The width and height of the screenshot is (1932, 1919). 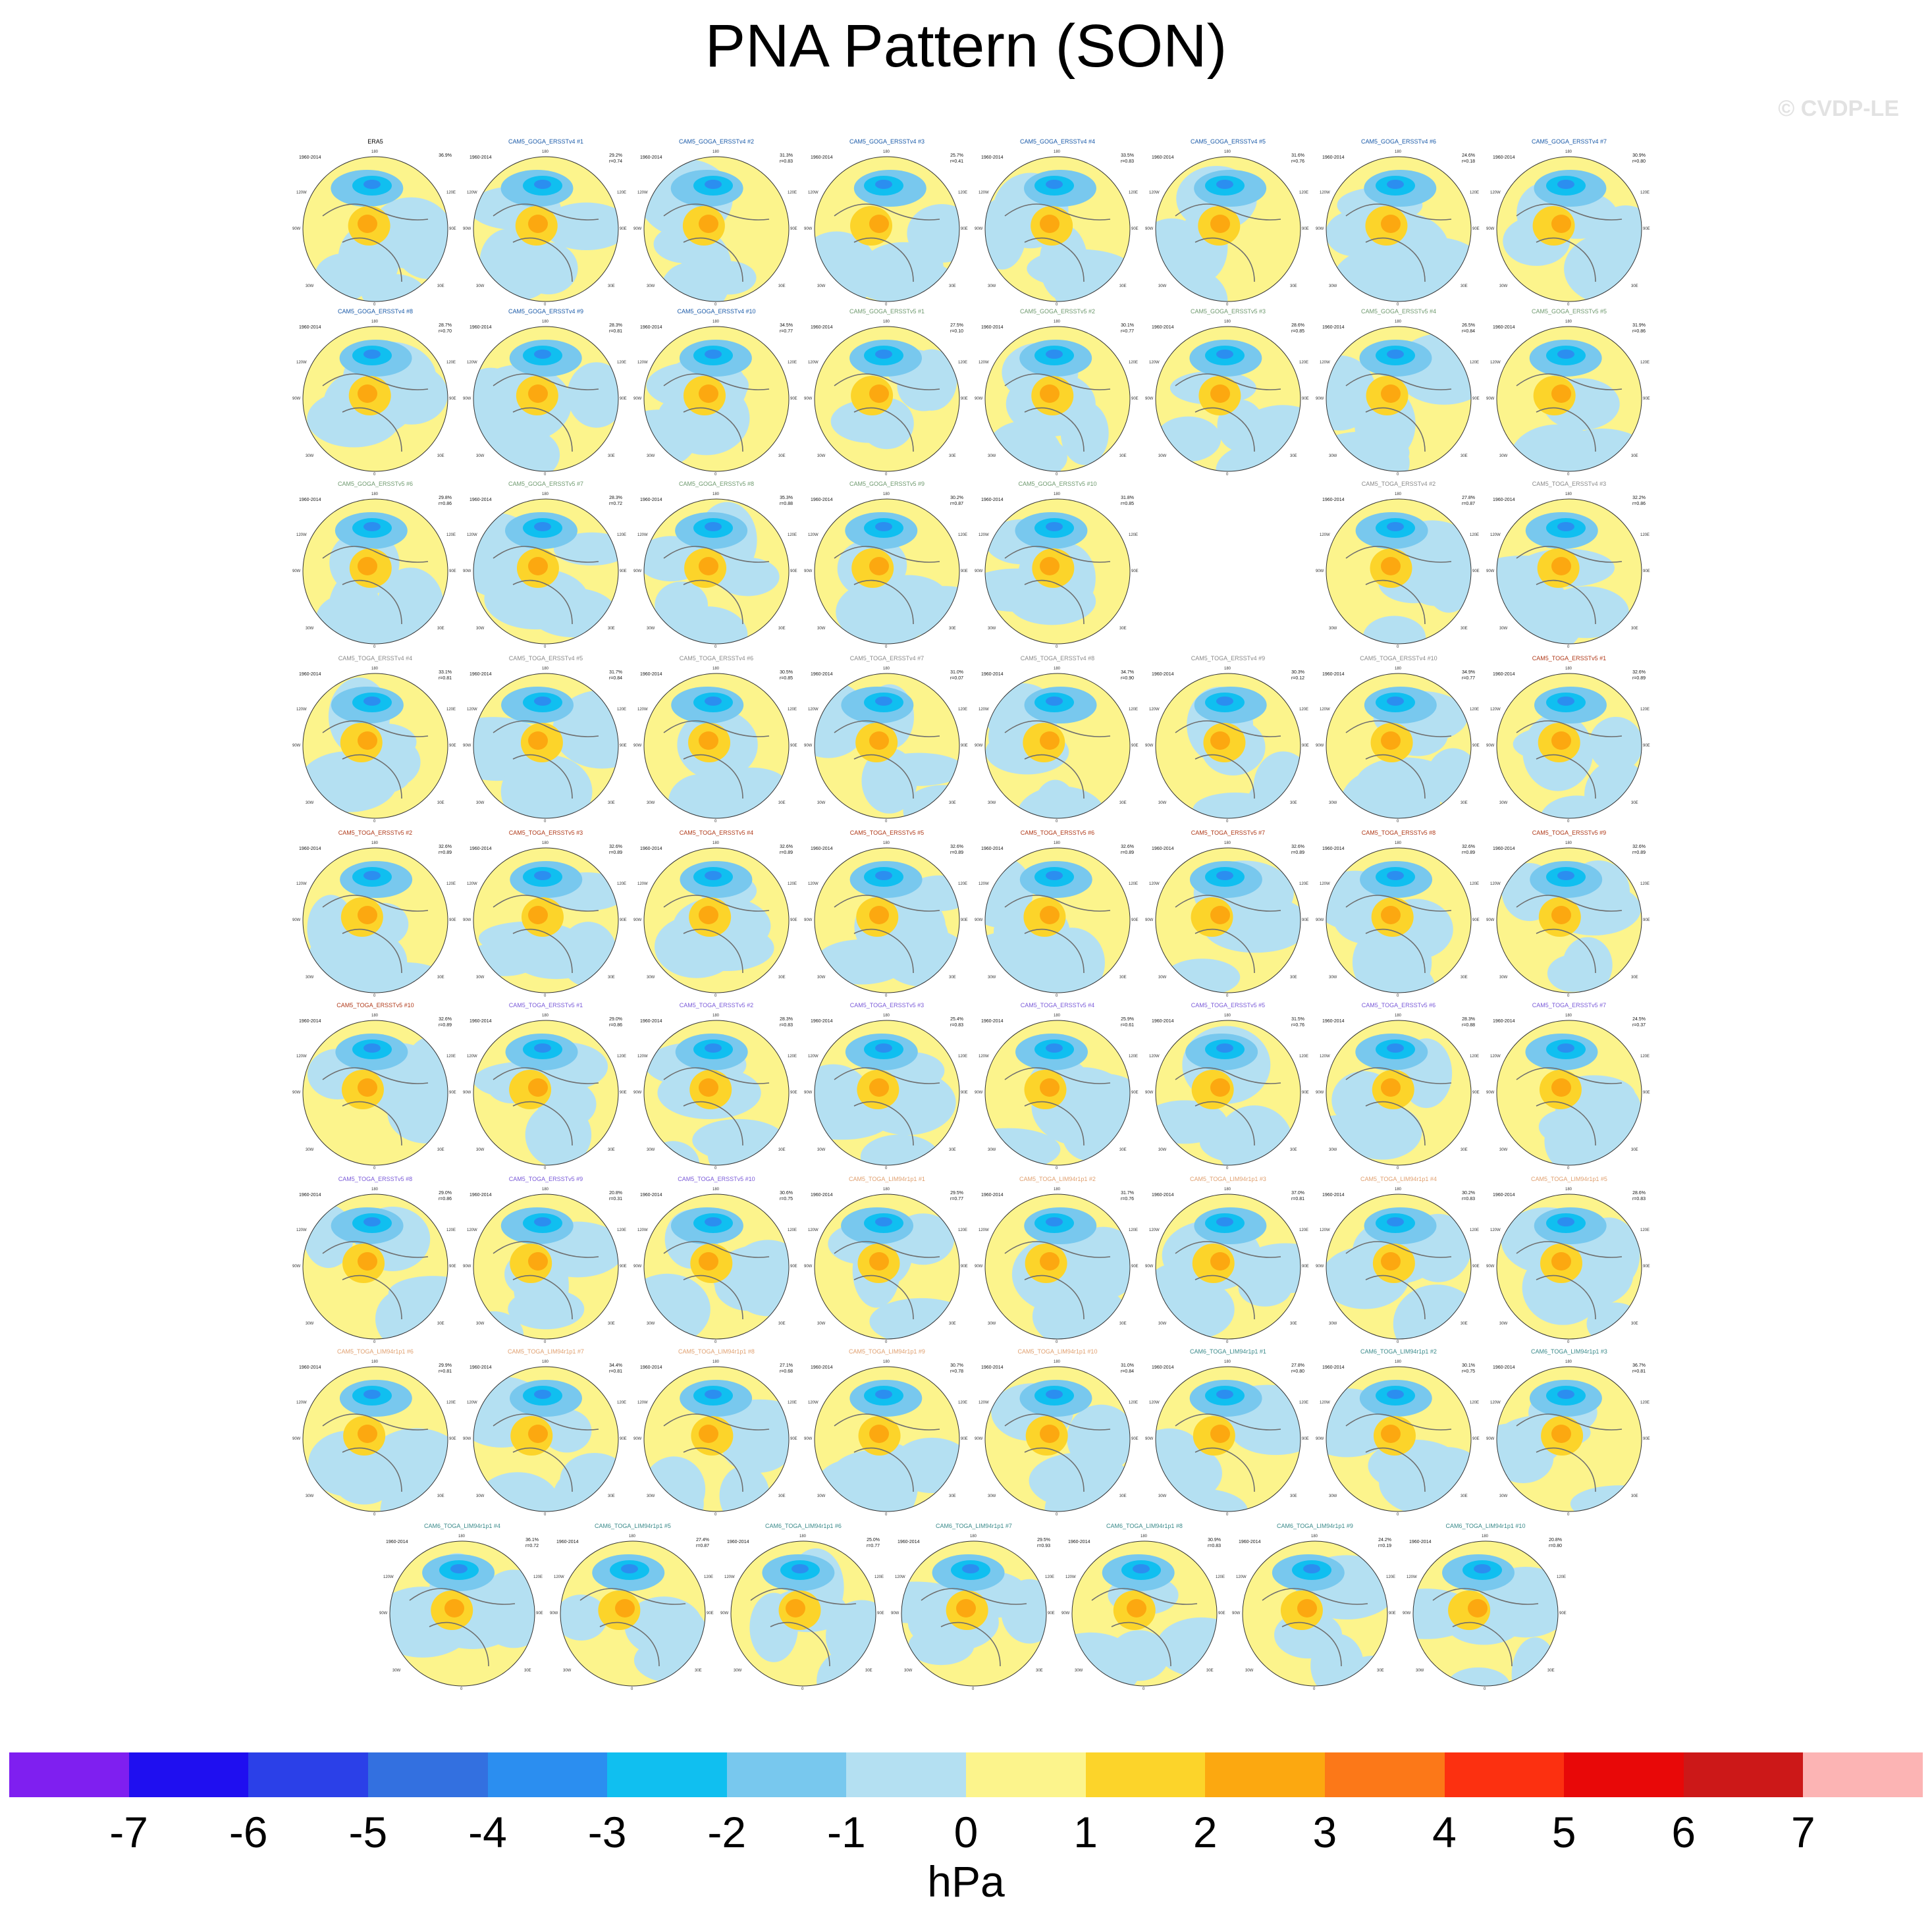 What do you see at coordinates (615, 1025) in the screenshot?
I see `panel-correlation: r=0.86` at bounding box center [615, 1025].